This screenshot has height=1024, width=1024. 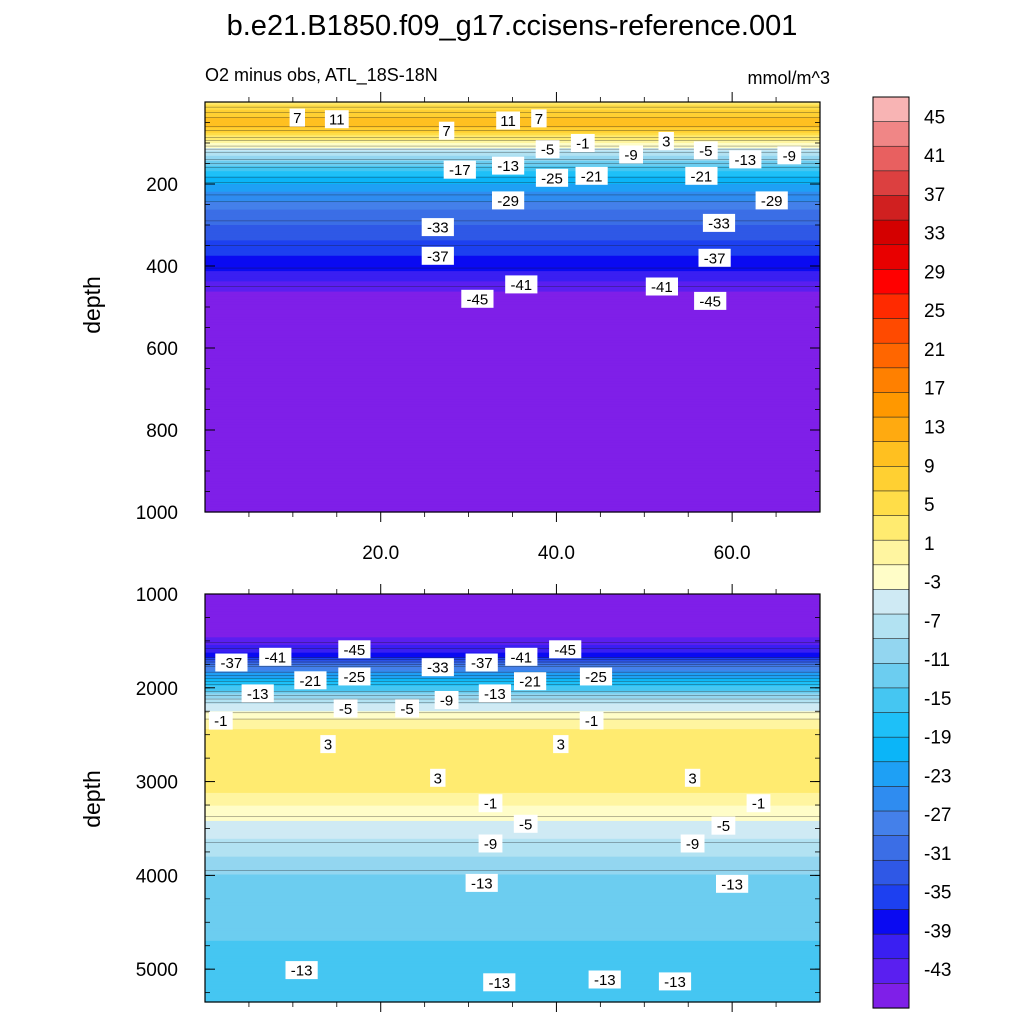 I want to click on upper-contour-label: -29, so click(x=771, y=200).